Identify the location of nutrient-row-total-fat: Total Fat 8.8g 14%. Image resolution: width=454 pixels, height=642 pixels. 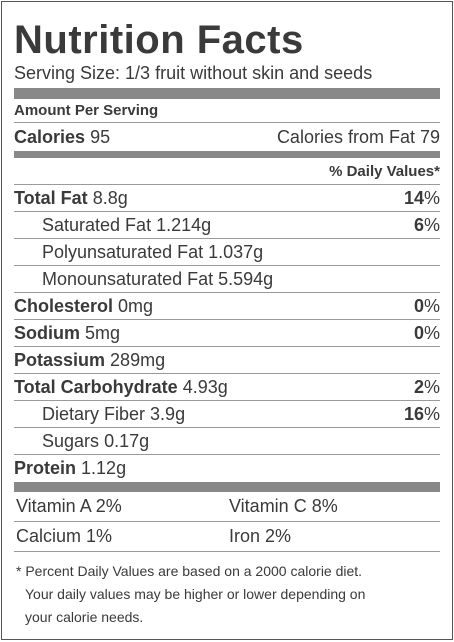
(227, 198).